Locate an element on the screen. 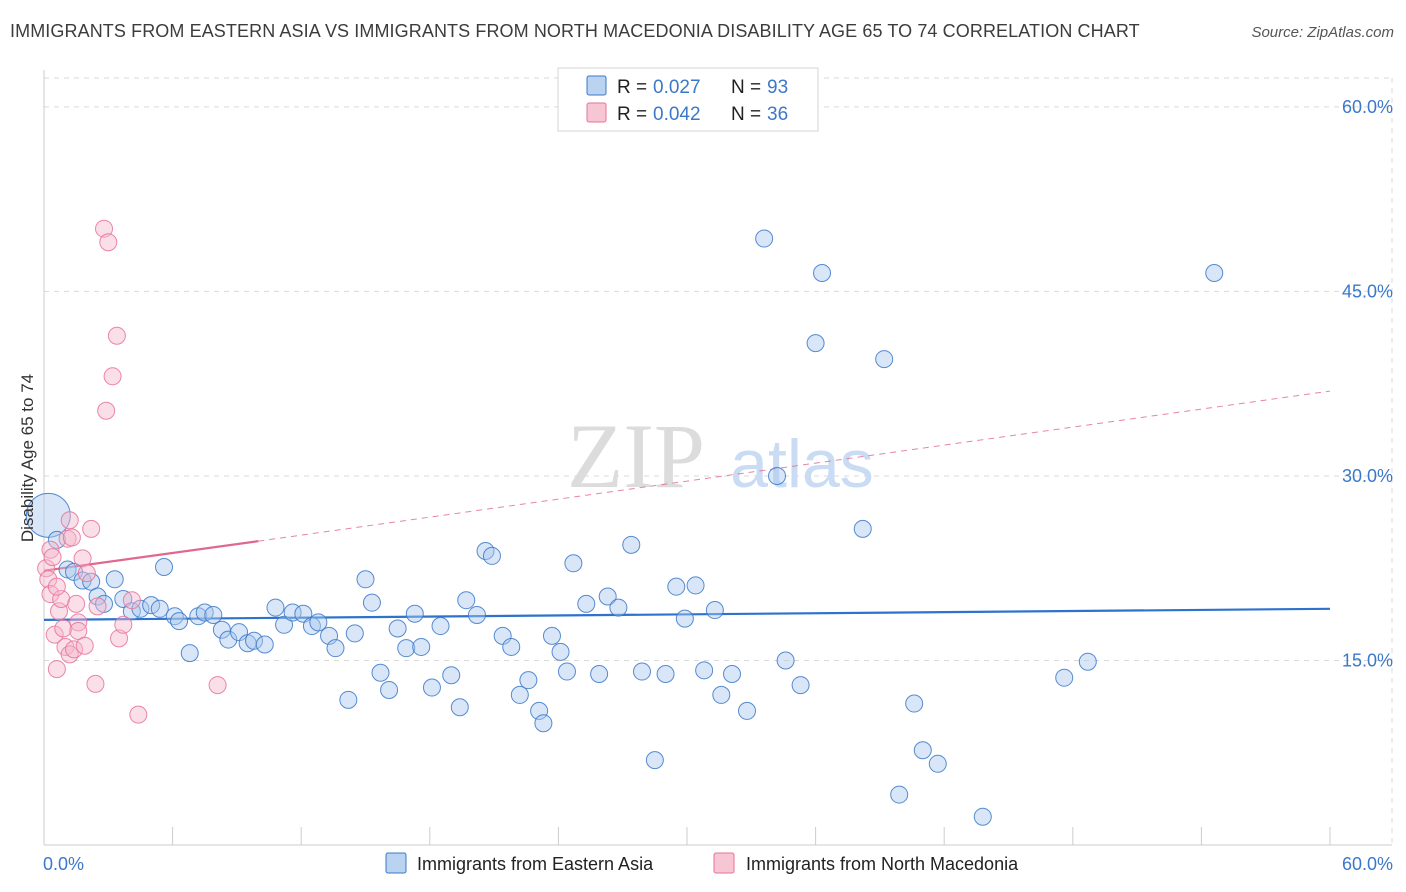 This screenshot has width=1406, height=892. y-tick-label: 60.0% is located at coordinates (1367, 107).